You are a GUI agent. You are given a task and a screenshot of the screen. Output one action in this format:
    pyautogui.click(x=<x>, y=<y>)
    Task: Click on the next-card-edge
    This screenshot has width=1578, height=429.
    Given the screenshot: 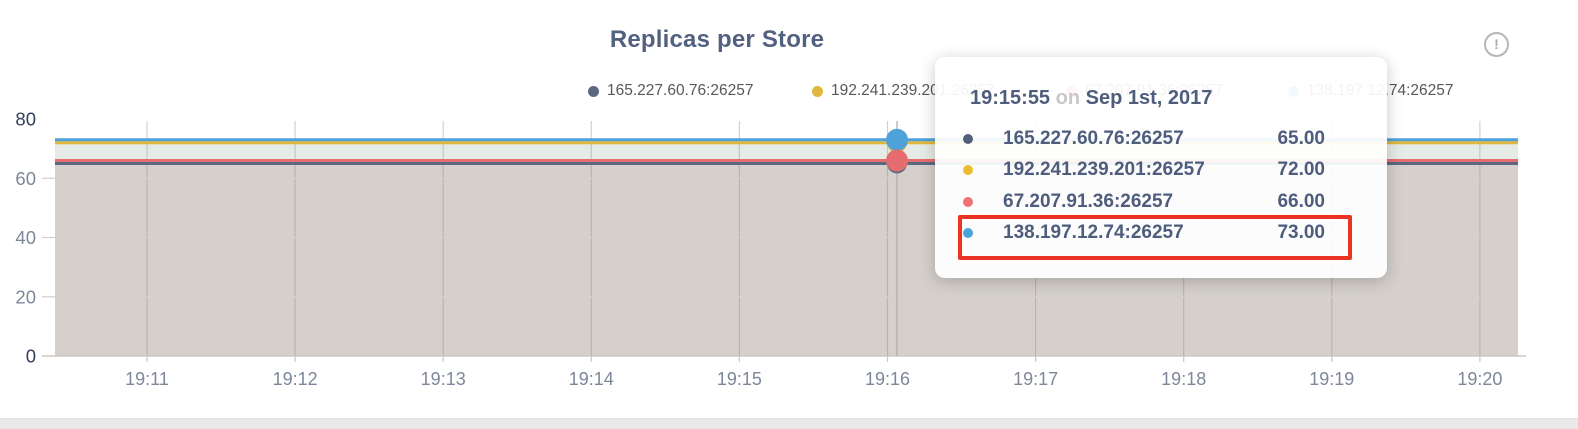 What is the action you would take?
    pyautogui.click(x=789, y=423)
    